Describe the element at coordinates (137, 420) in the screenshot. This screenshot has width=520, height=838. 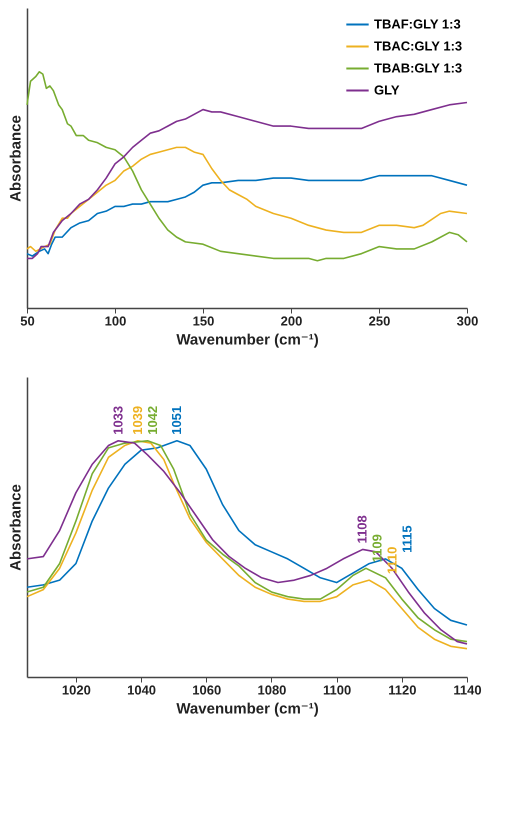
I see `annotation: 1039` at that location.